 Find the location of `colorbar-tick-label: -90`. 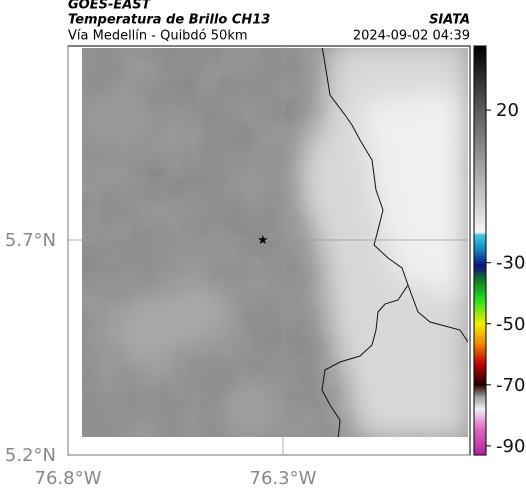

colorbar-tick-label: -90 is located at coordinates (510, 446).